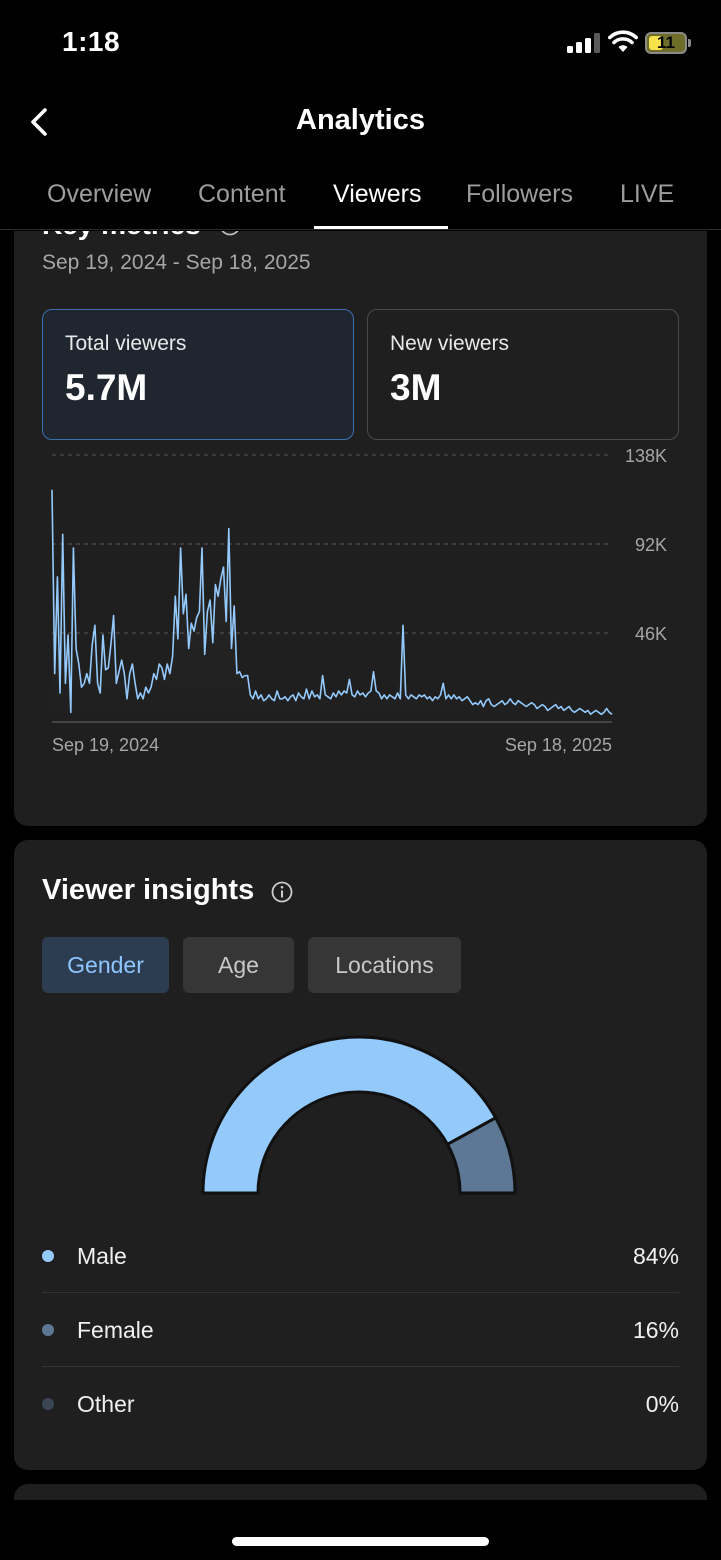 The image size is (721, 1560). I want to click on tab-age: Age, so click(238, 965).